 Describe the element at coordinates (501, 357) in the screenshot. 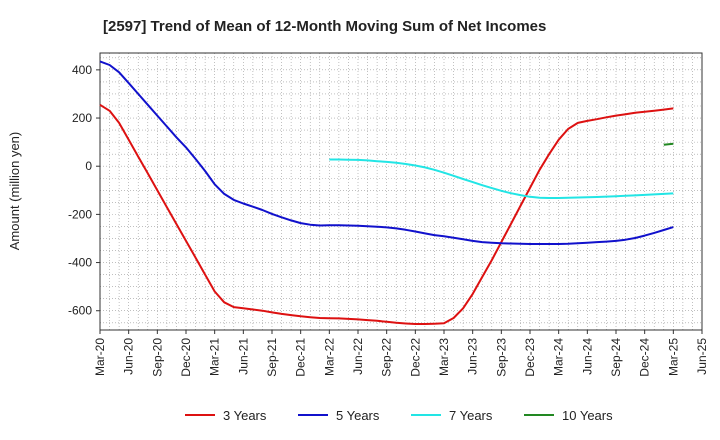

I see `x-tick-label: Sep-23` at that location.